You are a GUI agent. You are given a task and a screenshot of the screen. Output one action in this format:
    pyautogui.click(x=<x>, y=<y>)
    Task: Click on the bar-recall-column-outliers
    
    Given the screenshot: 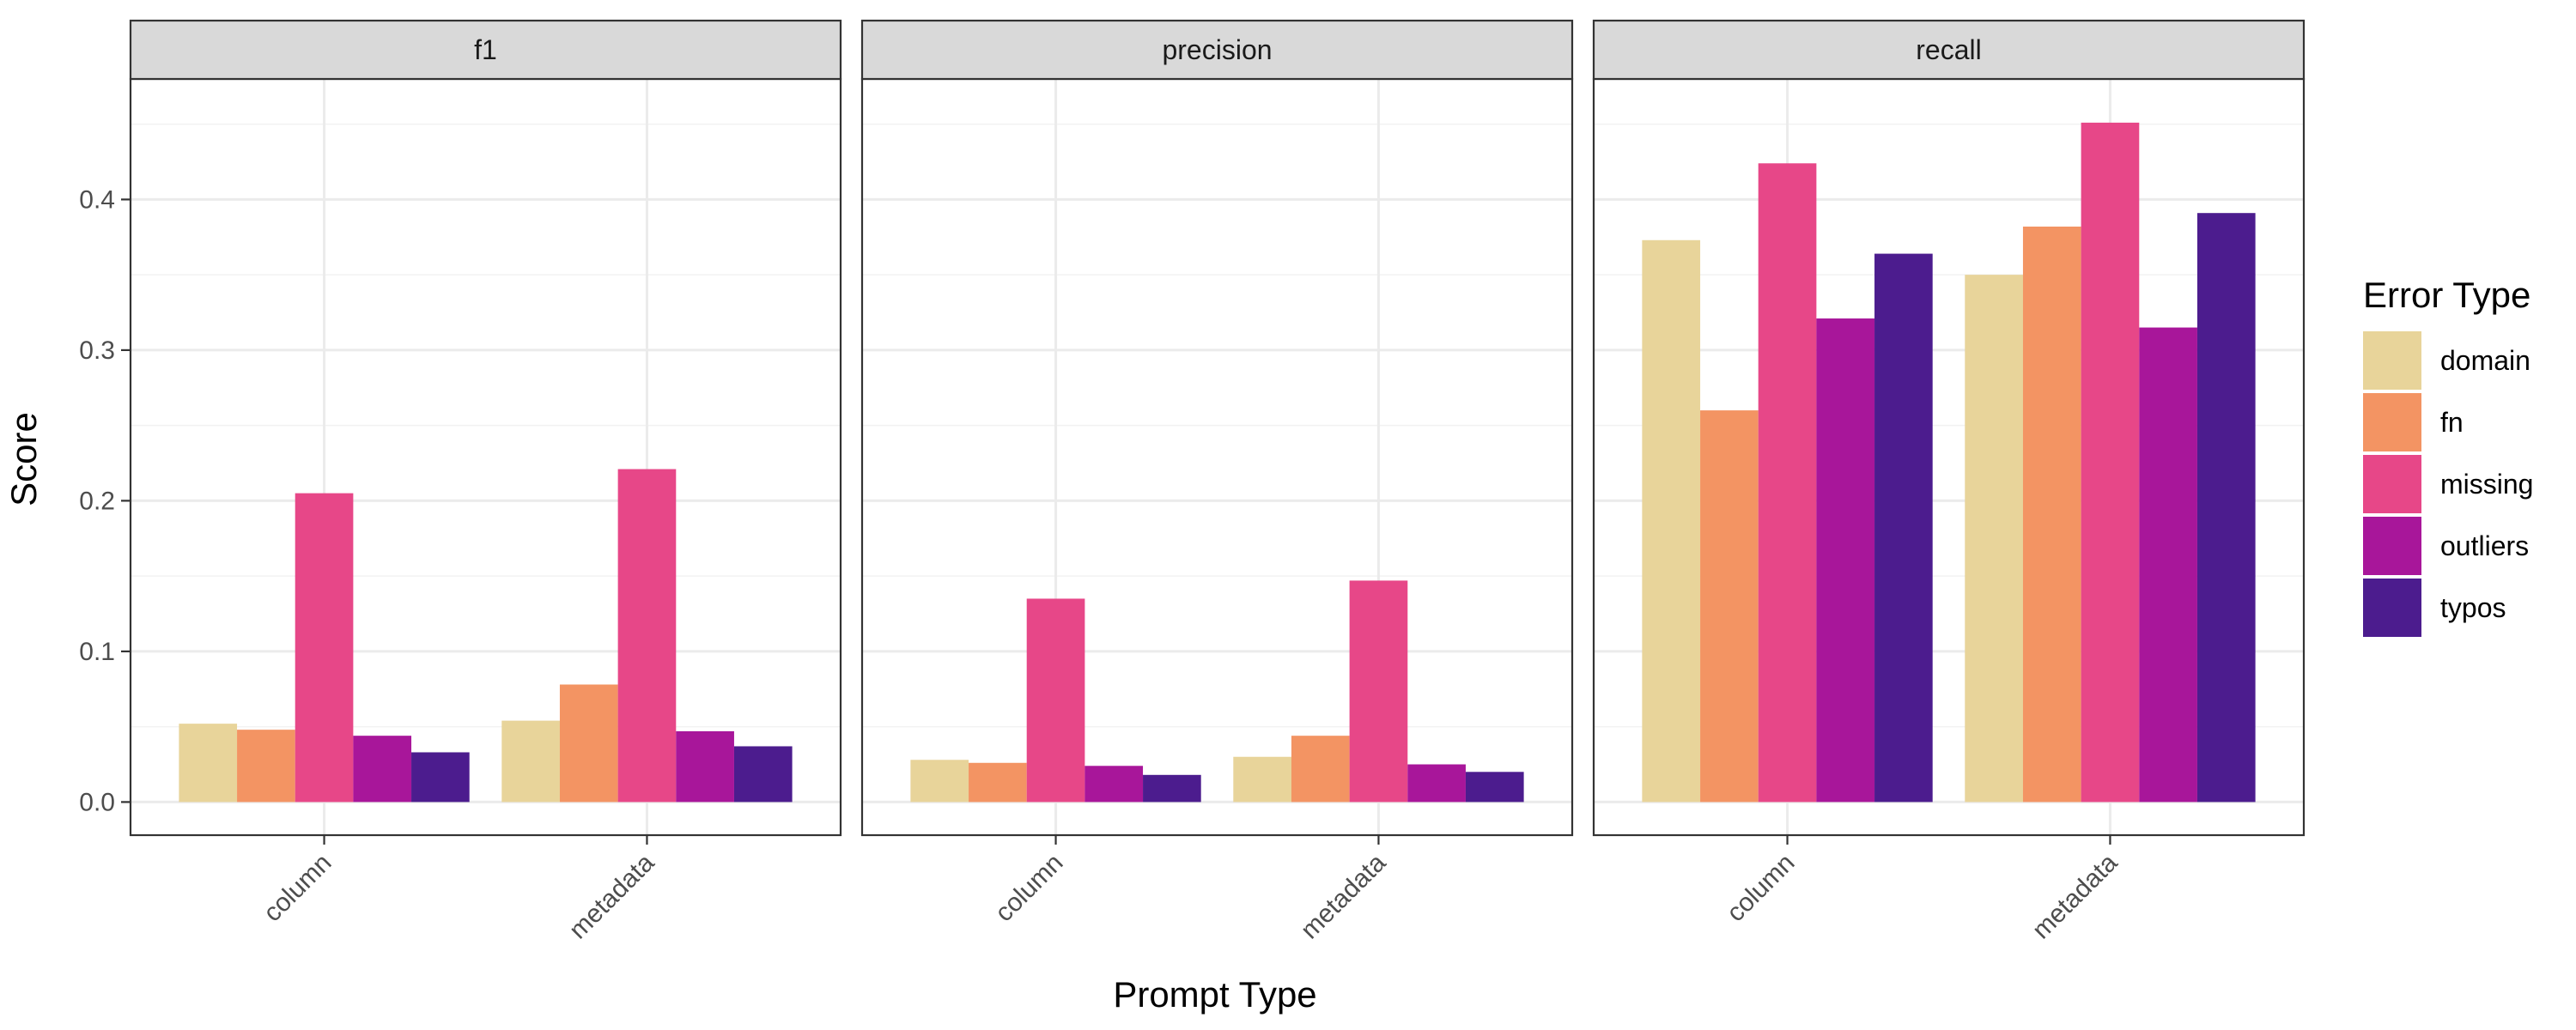 What is the action you would take?
    pyautogui.click(x=1845, y=560)
    